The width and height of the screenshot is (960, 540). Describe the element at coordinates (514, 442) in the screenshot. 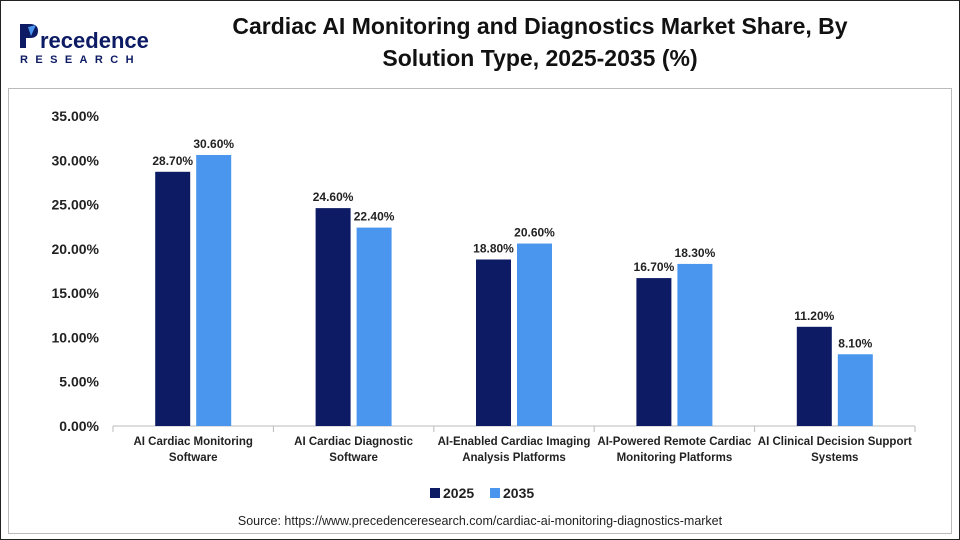

I see `x-tick-label: AI-Enabled Cardiac Imaging` at that location.